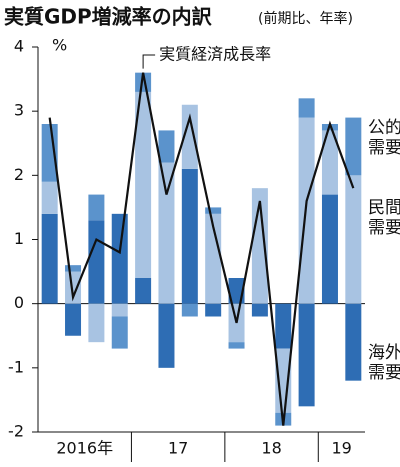 The image size is (400, 467). What do you see at coordinates (16, 431) in the screenshot?
I see `y-tick-label: -2` at bounding box center [16, 431].